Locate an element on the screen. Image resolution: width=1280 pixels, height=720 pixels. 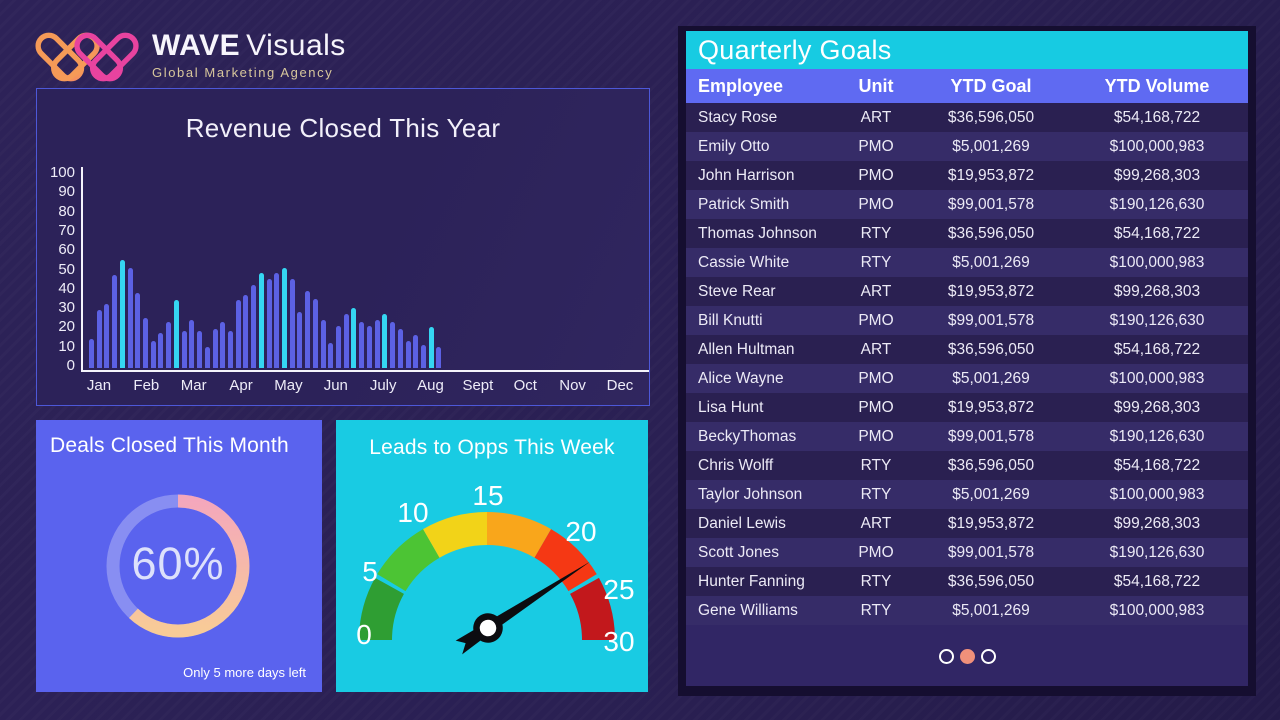
table-row: Bill Knutti PMO $99,001,578 $190,126,630 is located at coordinates (967, 320).